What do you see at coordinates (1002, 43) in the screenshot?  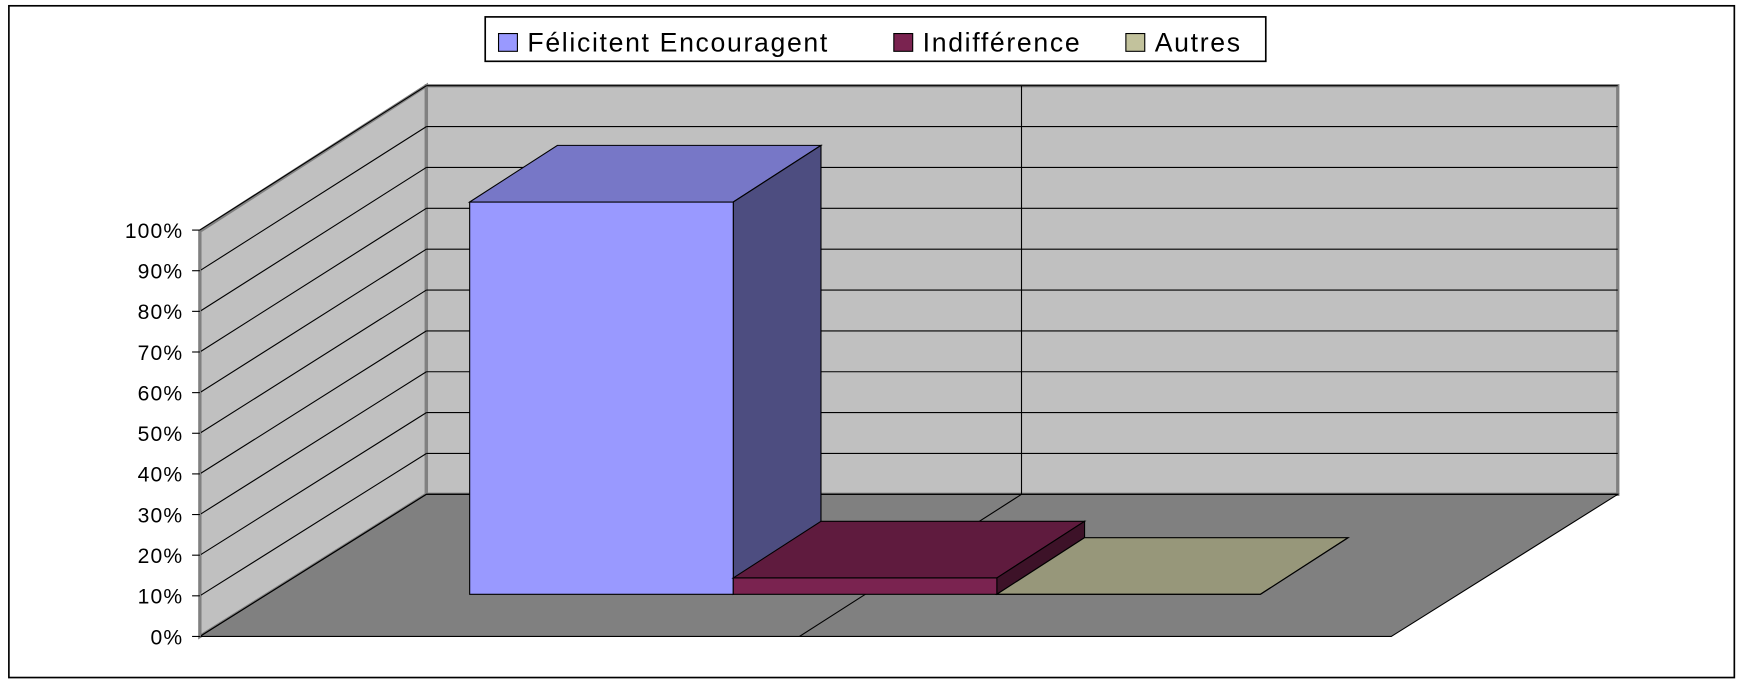 I see `legend-label: Indifférence` at bounding box center [1002, 43].